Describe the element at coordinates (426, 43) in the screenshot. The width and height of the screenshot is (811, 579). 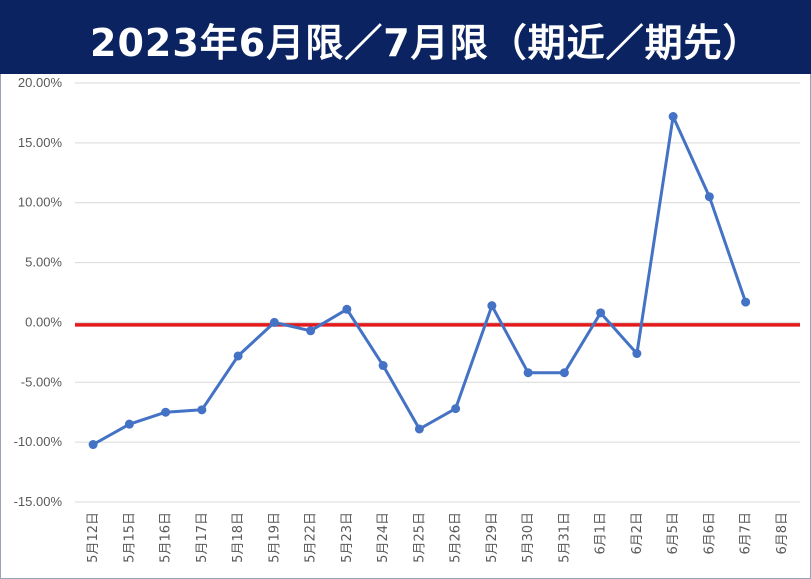
I see `chart-title: 2023年6月限／7月限（期近／期先）` at that location.